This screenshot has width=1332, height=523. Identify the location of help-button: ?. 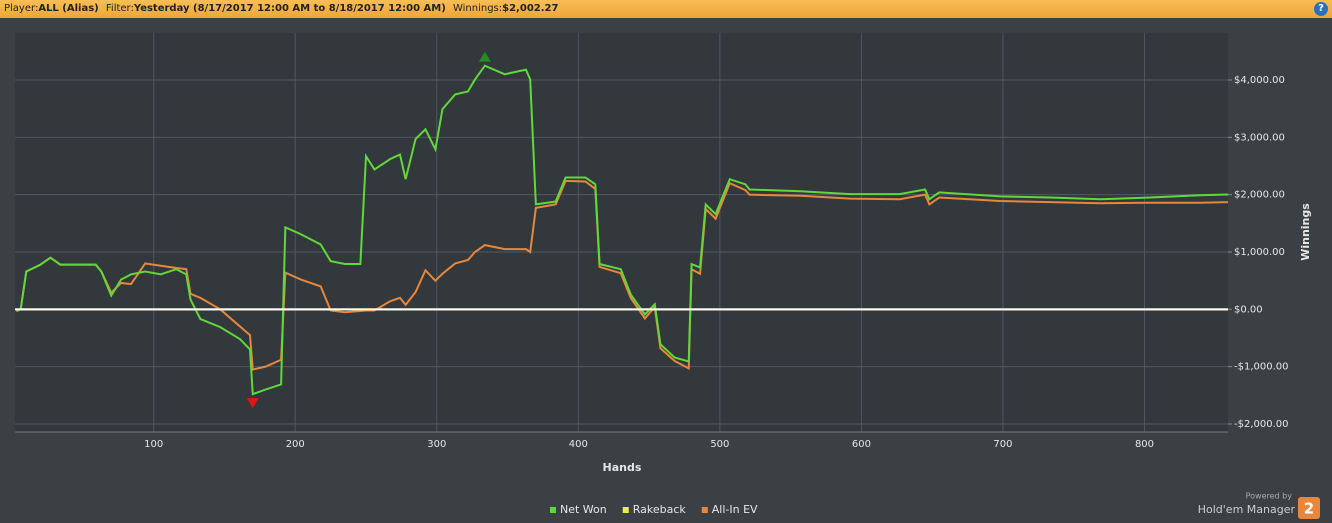
(1321, 9).